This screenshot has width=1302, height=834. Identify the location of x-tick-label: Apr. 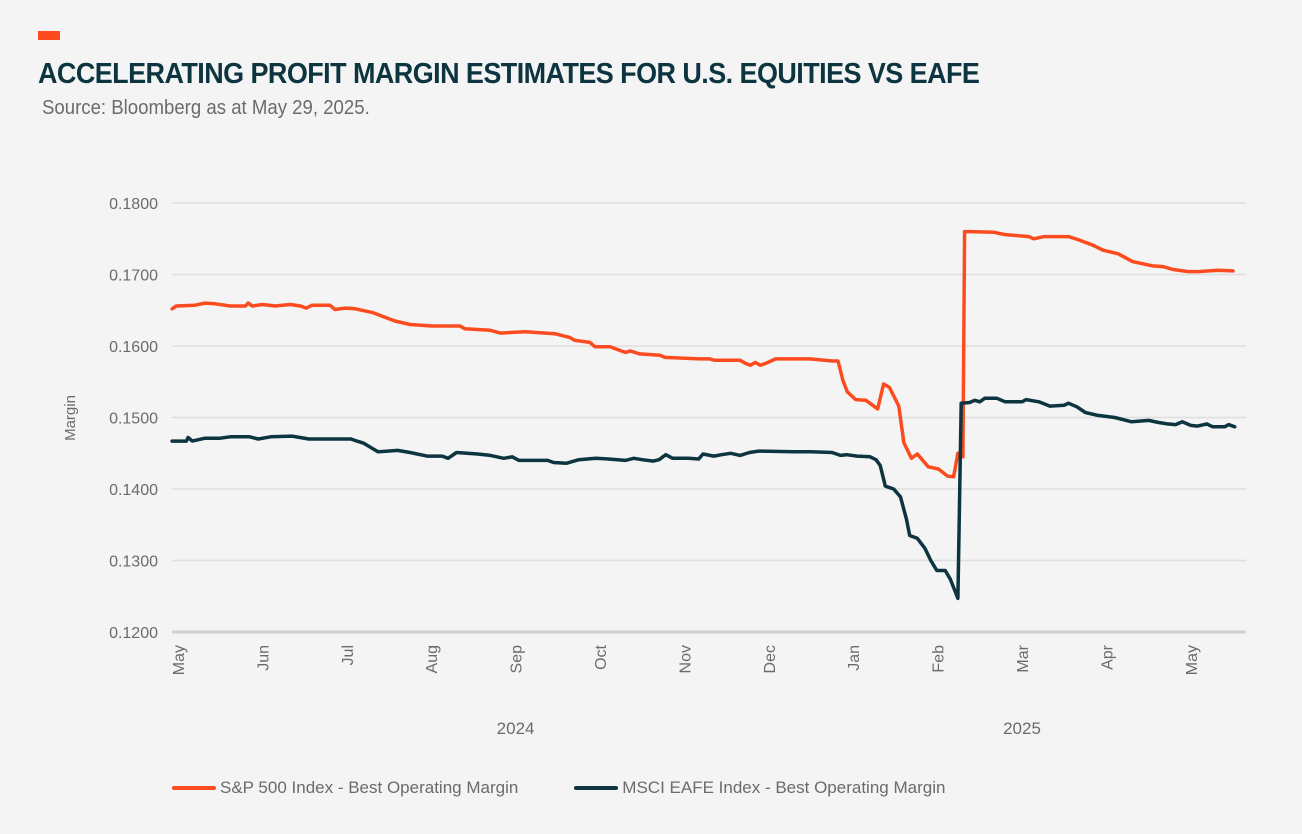
(1107, 657).